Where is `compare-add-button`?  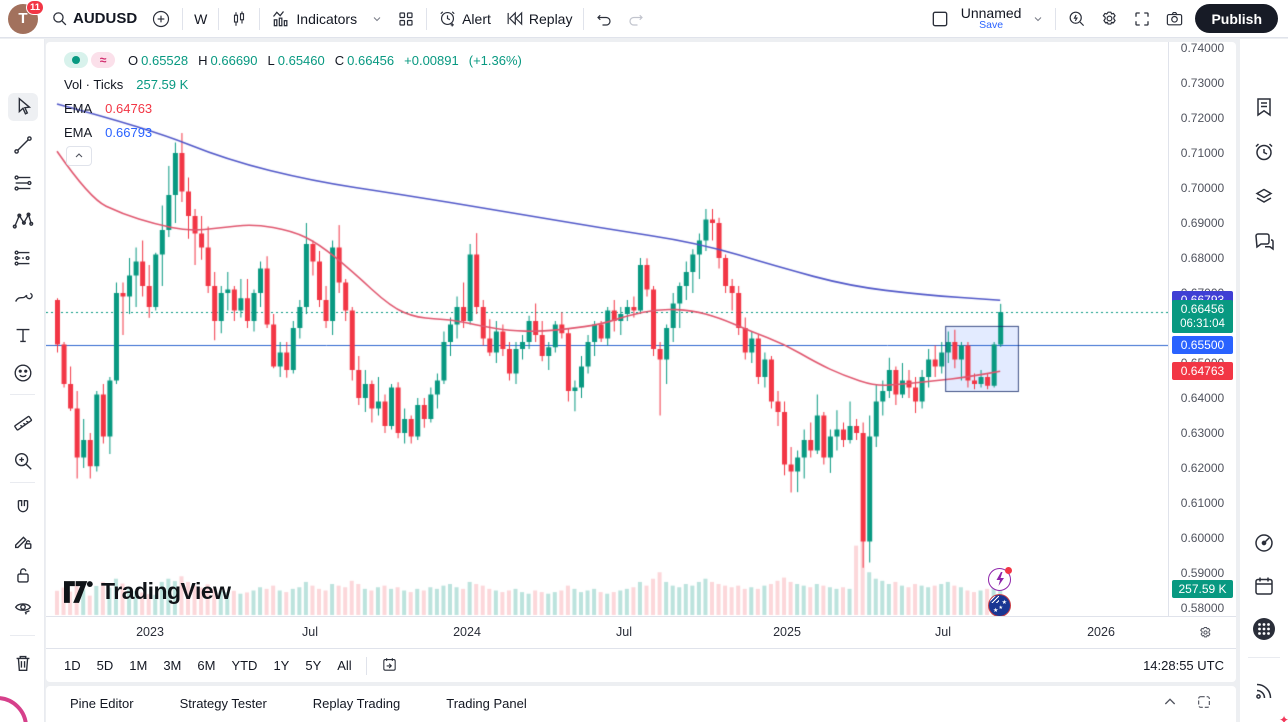
compare-add-button is located at coordinates (161, 19).